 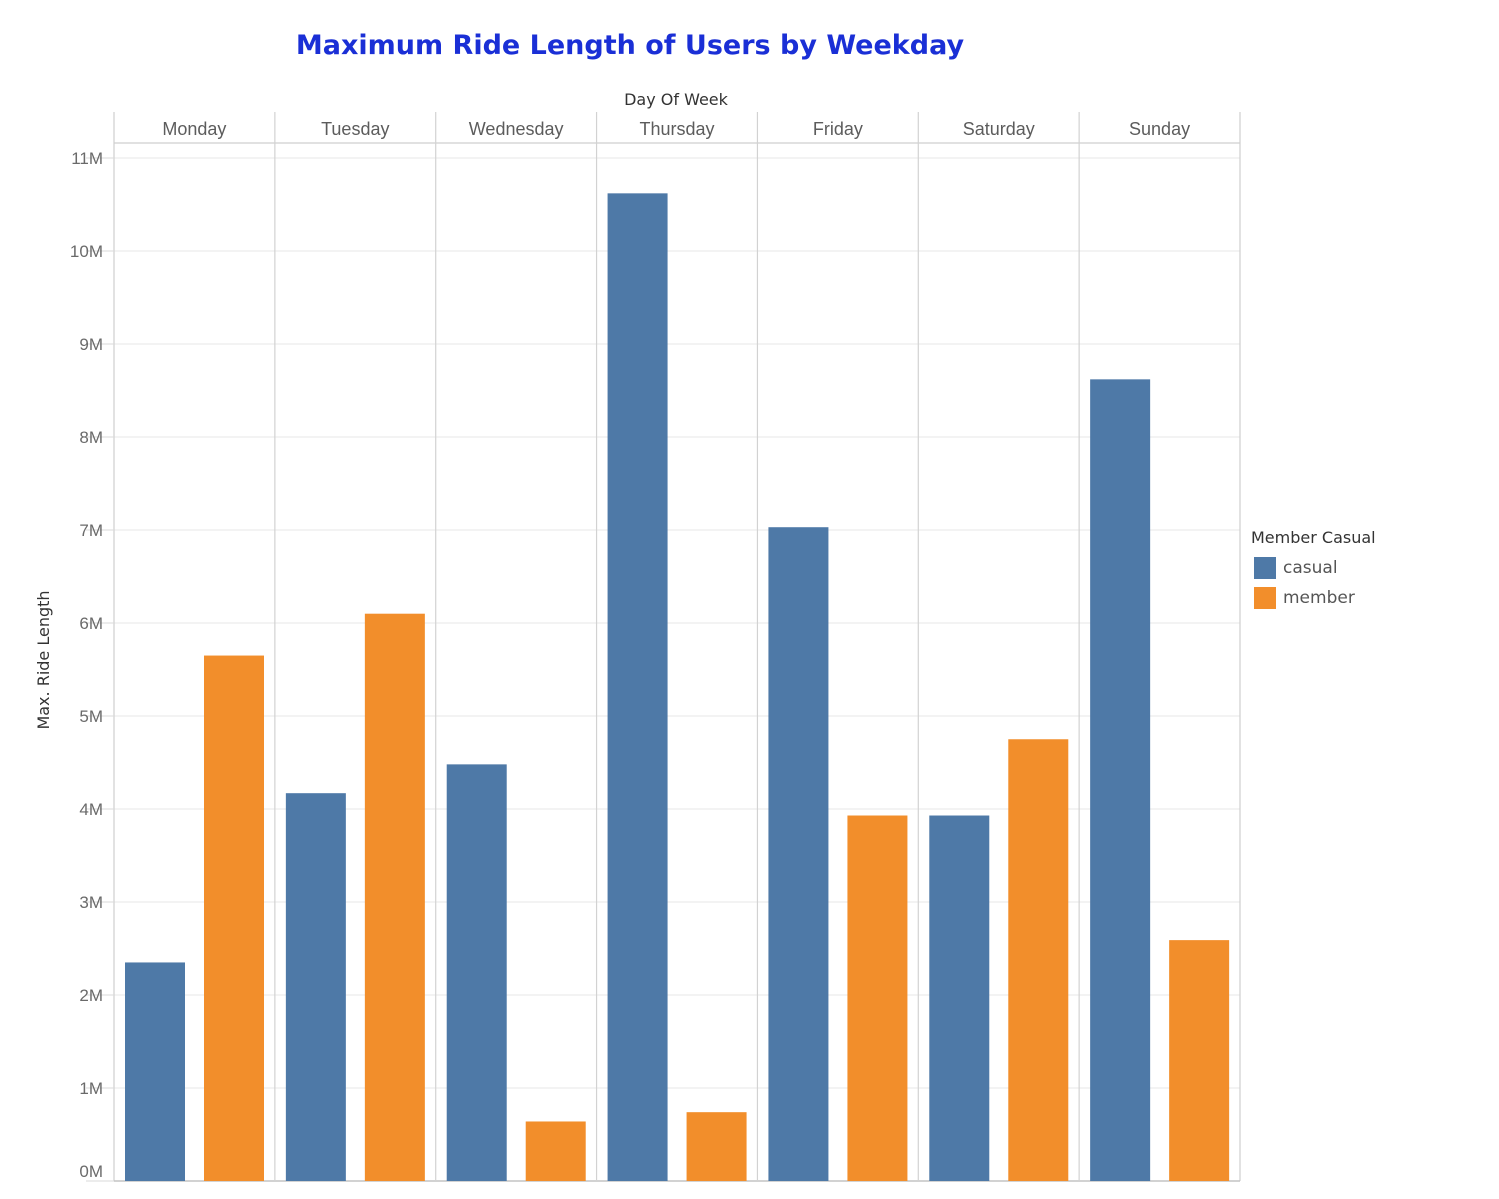 What do you see at coordinates (516, 129) in the screenshot?
I see `column-header-wednesday: Wednesday` at bounding box center [516, 129].